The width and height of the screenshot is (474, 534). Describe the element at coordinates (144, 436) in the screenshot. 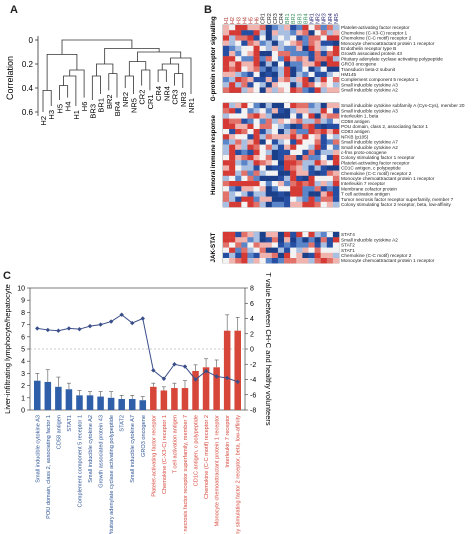

I see `chart-category-label: GRO3 oncogene` at that location.